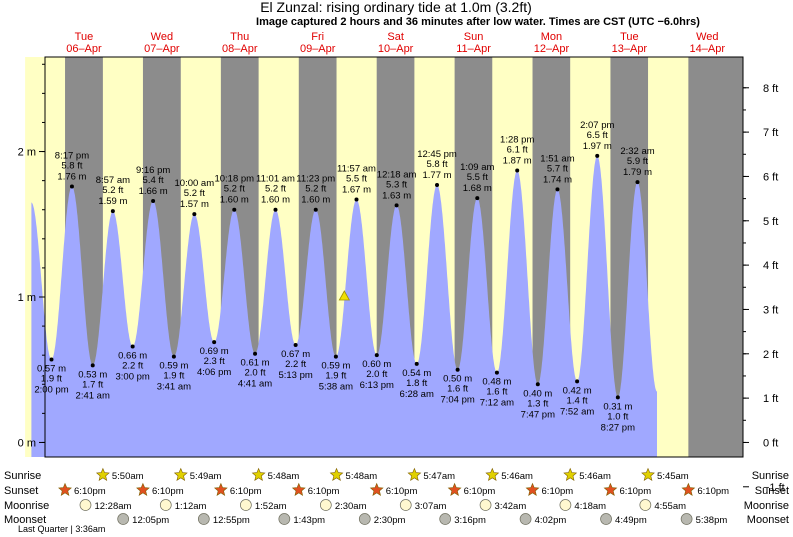 The width and height of the screenshot is (793, 537). What do you see at coordinates (517, 149) in the screenshot?
I see `high-tide-ft: 6.1 ft` at bounding box center [517, 149].